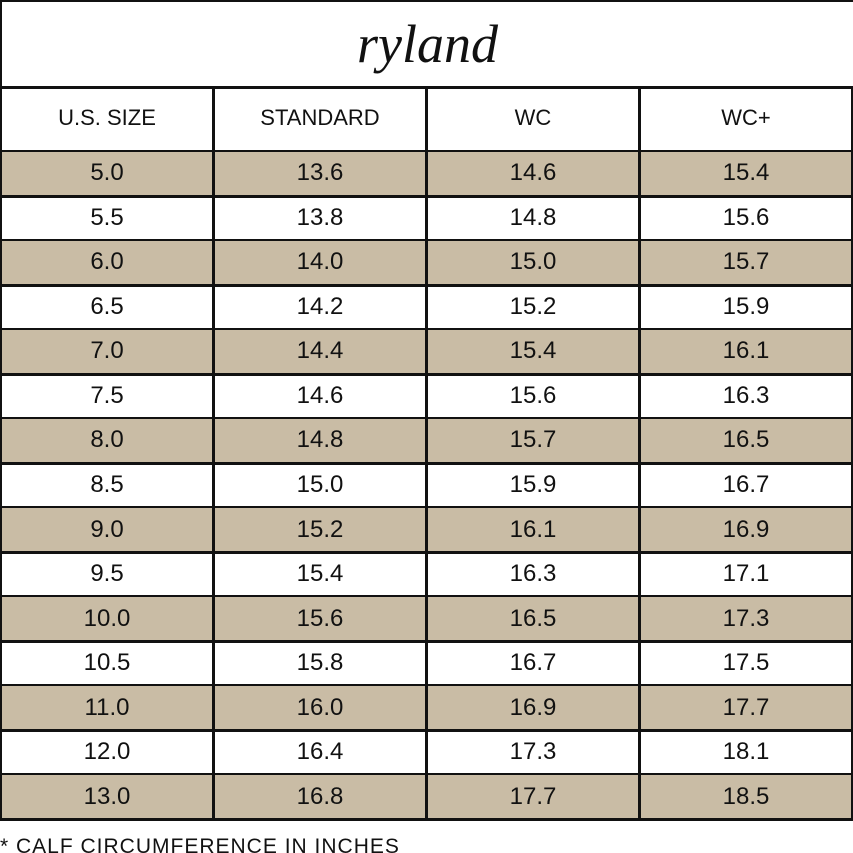  Describe the element at coordinates (745, 796) in the screenshot. I see `cell: 18.5` at that location.